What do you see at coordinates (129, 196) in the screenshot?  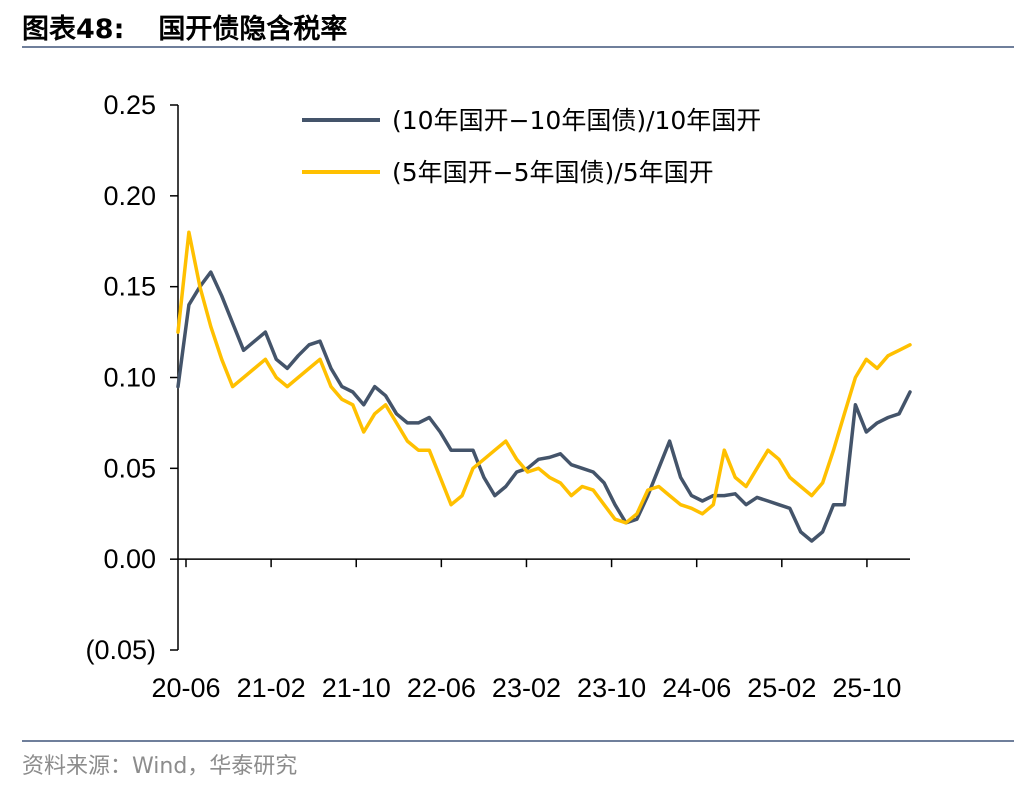 I see `y-tick-label: 0.20` at bounding box center [129, 196].